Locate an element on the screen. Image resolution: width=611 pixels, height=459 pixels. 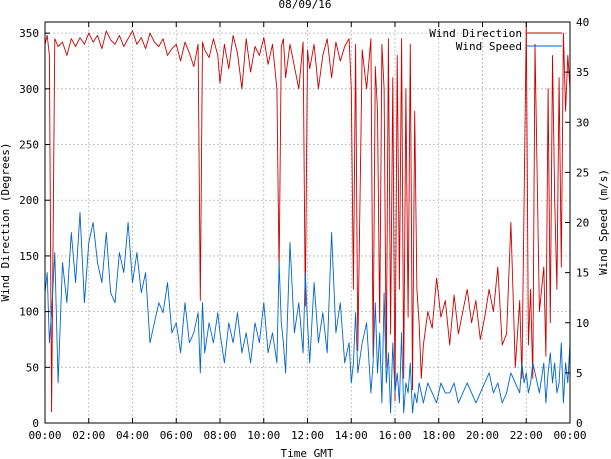
x-tick-label: 18:00 is located at coordinates (438, 435).